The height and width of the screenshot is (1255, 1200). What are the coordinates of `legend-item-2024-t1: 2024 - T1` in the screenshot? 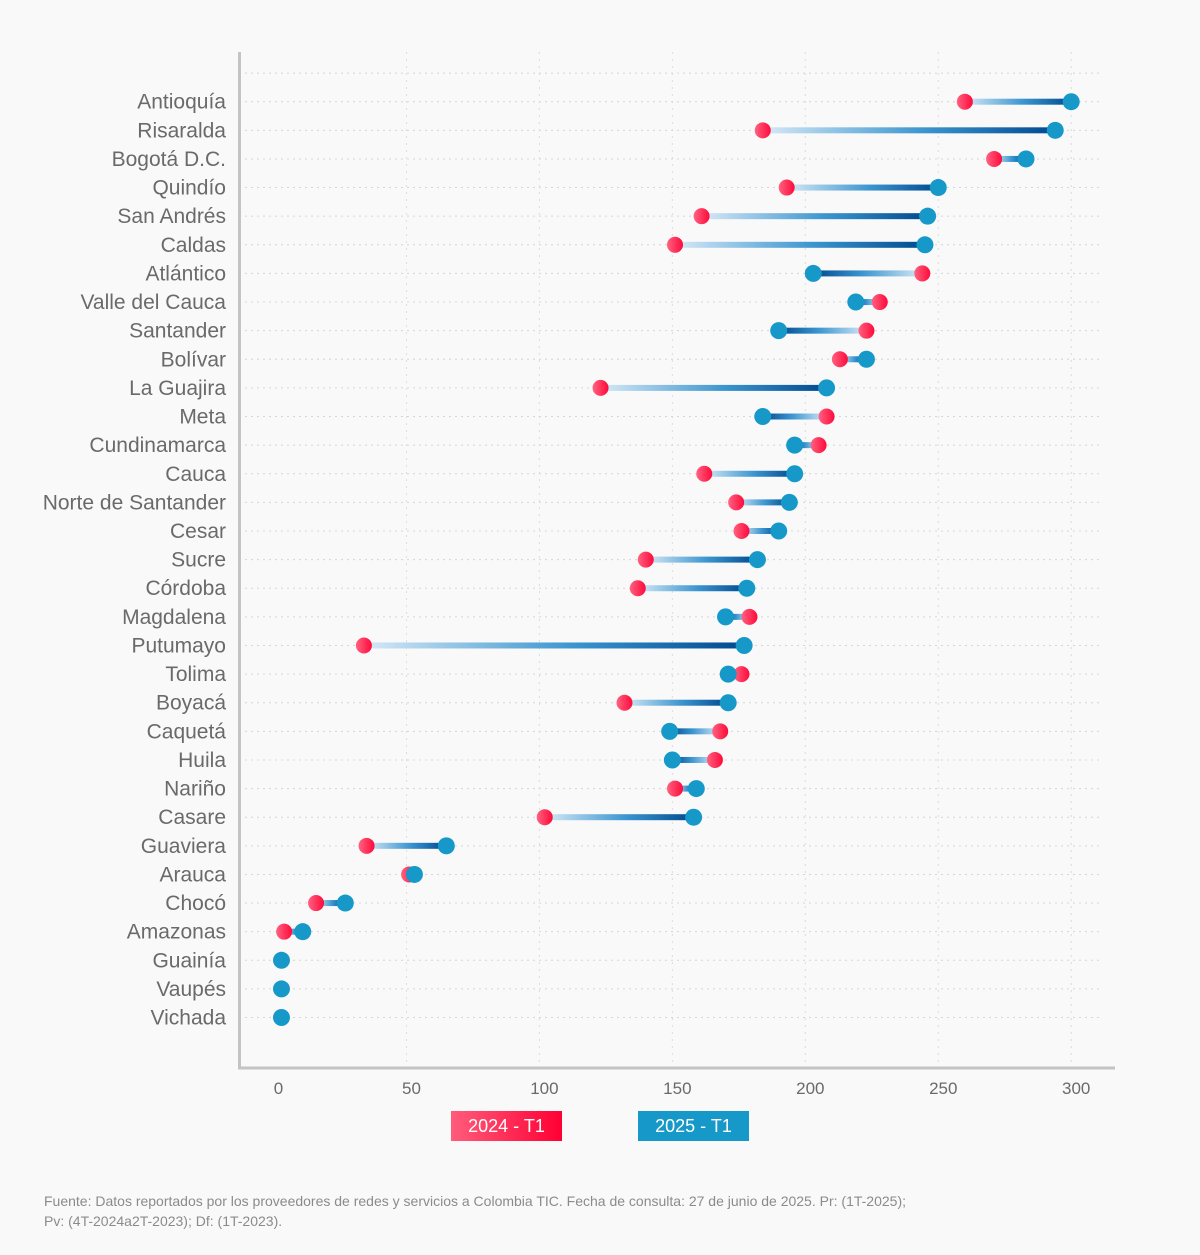 It's located at (506, 1126).